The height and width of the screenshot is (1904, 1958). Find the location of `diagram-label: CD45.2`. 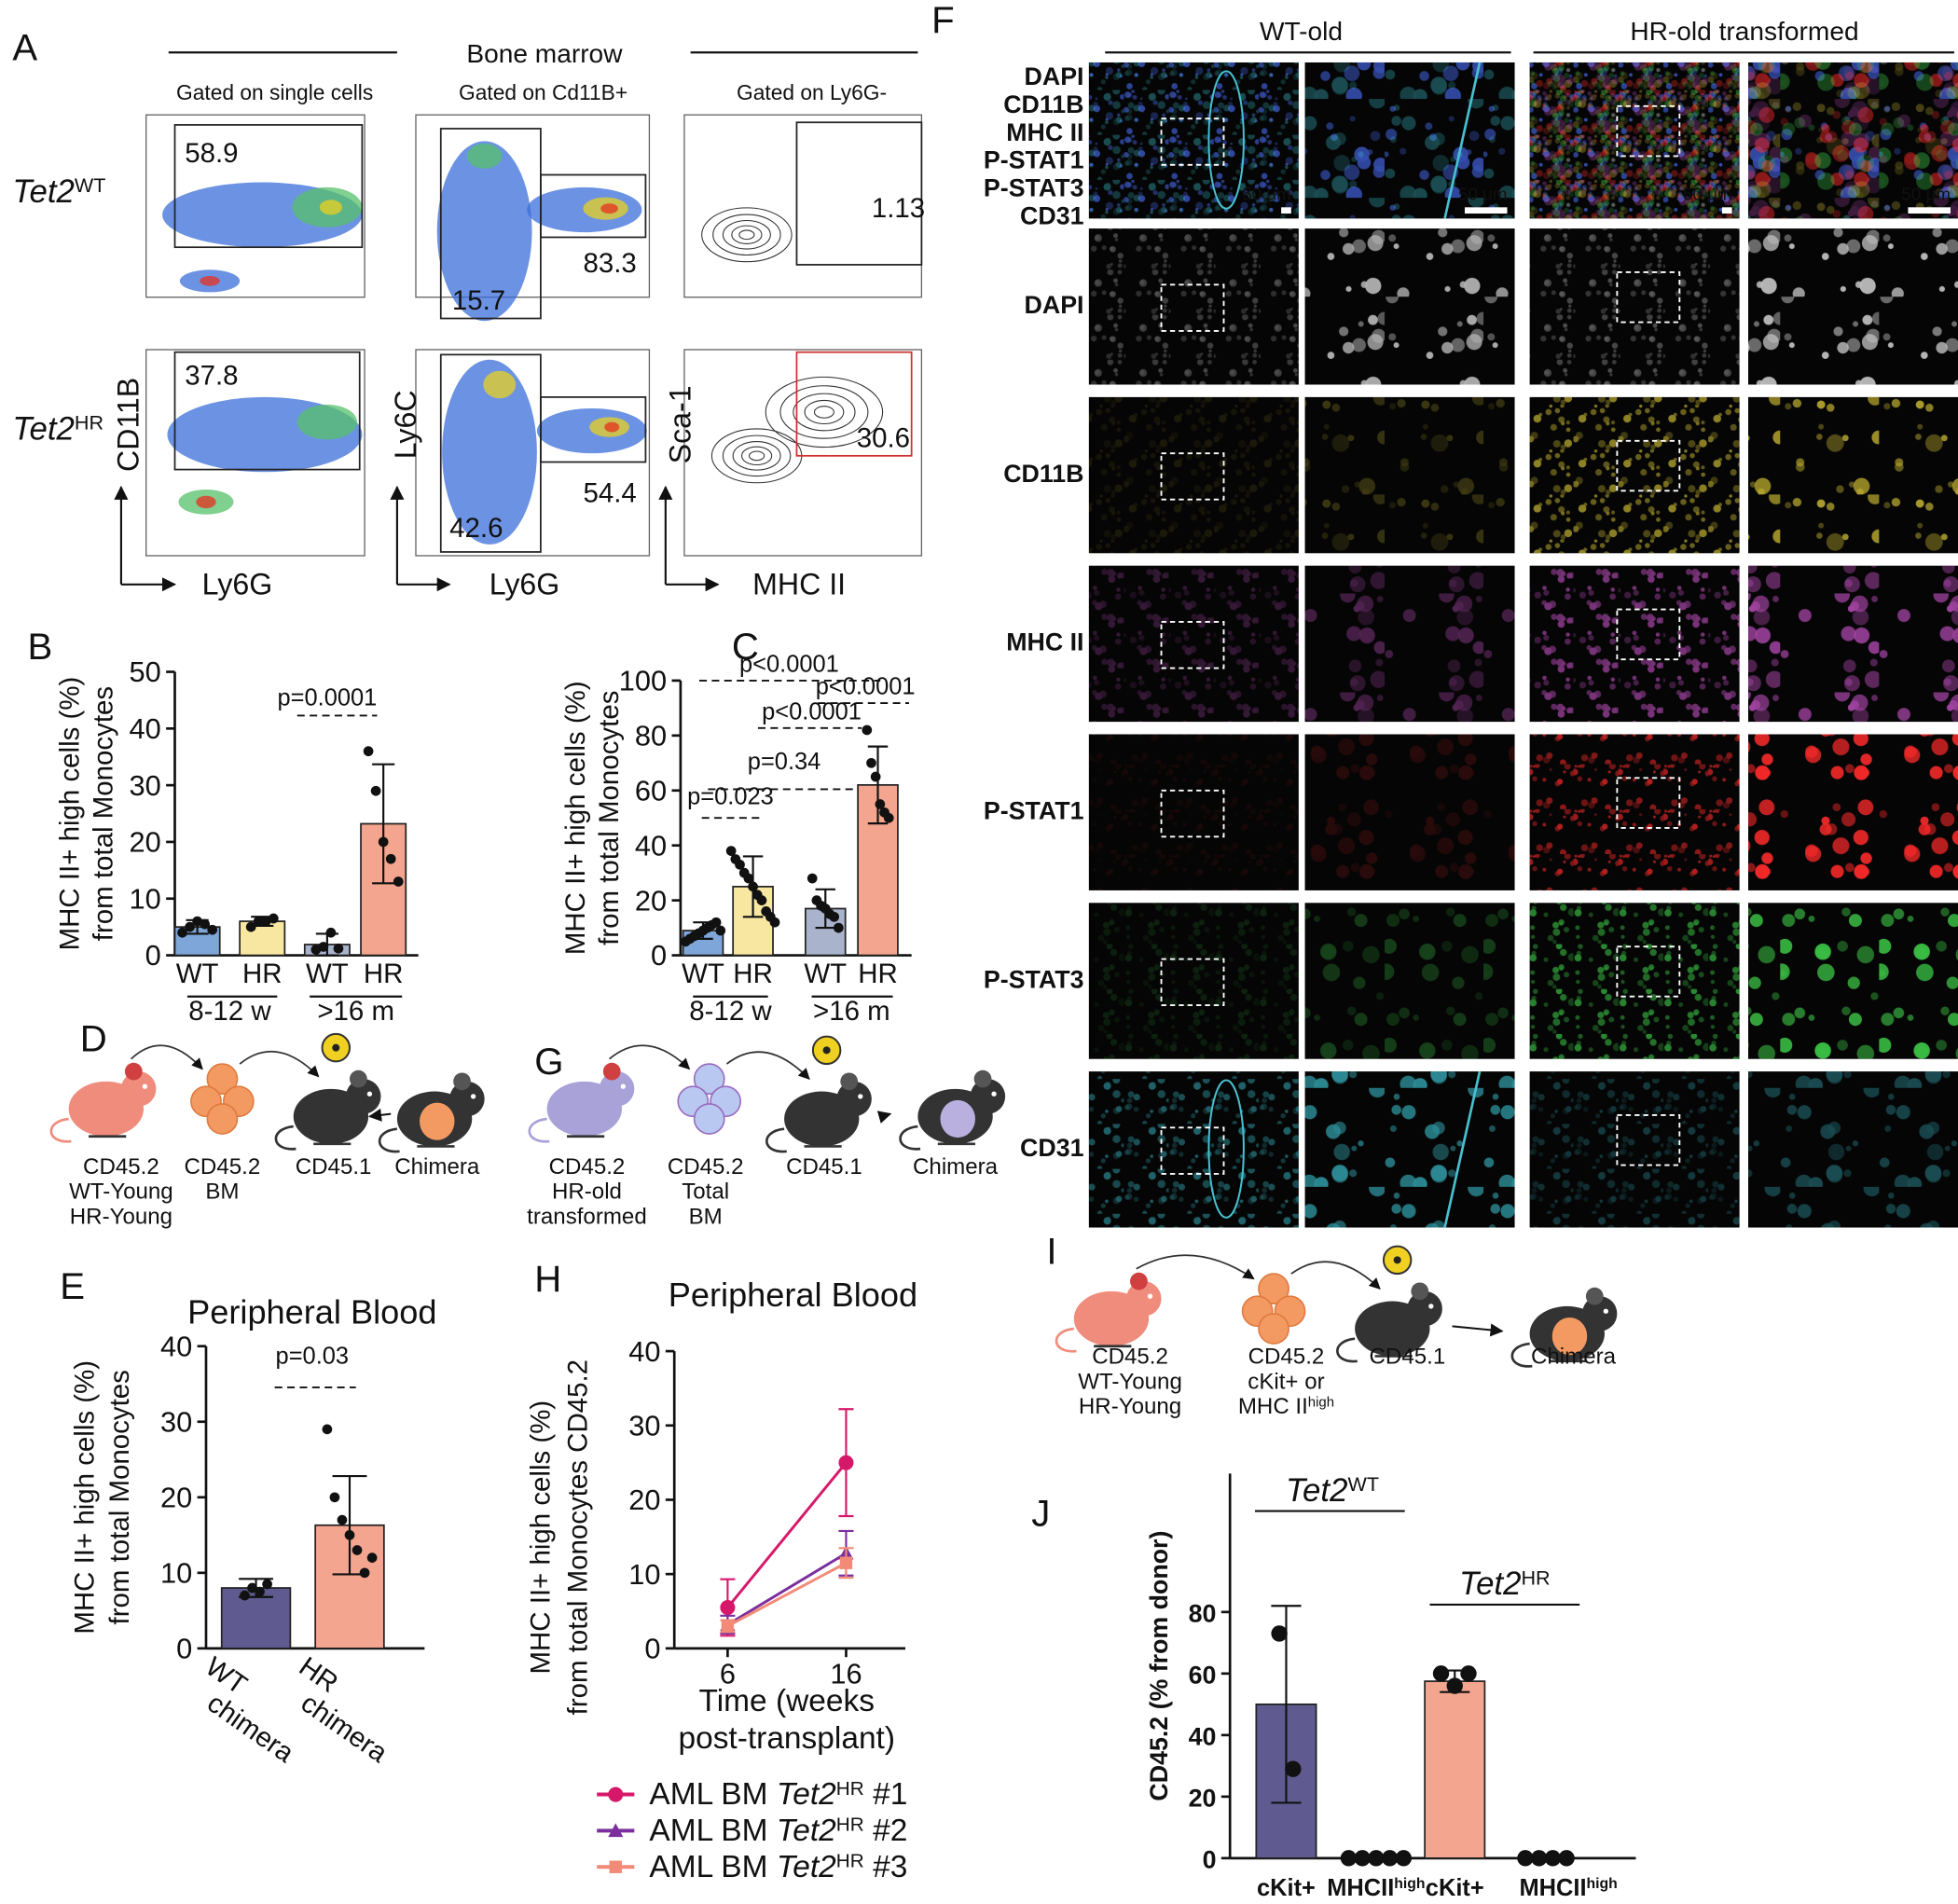

diagram-label: CD45.2 is located at coordinates (706, 1167).